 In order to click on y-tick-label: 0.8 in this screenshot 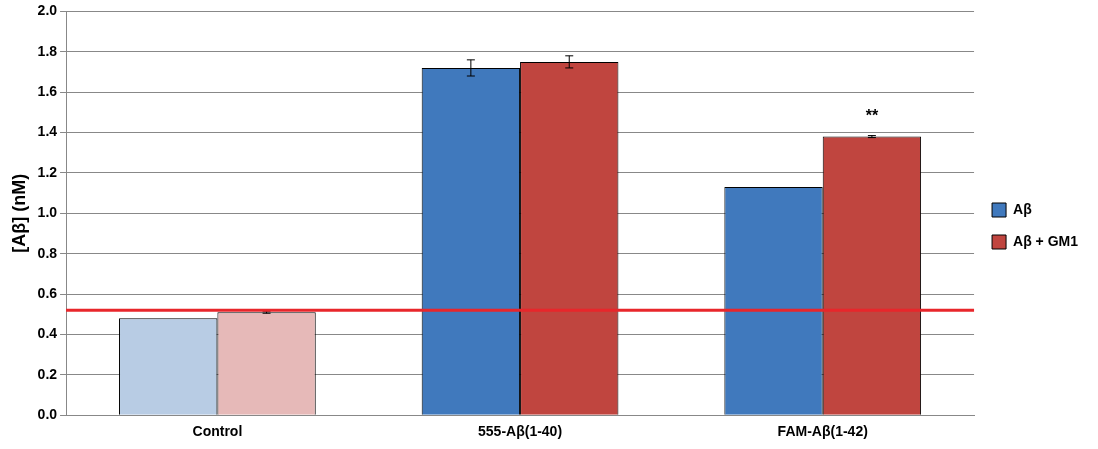, I will do `click(47, 252)`.